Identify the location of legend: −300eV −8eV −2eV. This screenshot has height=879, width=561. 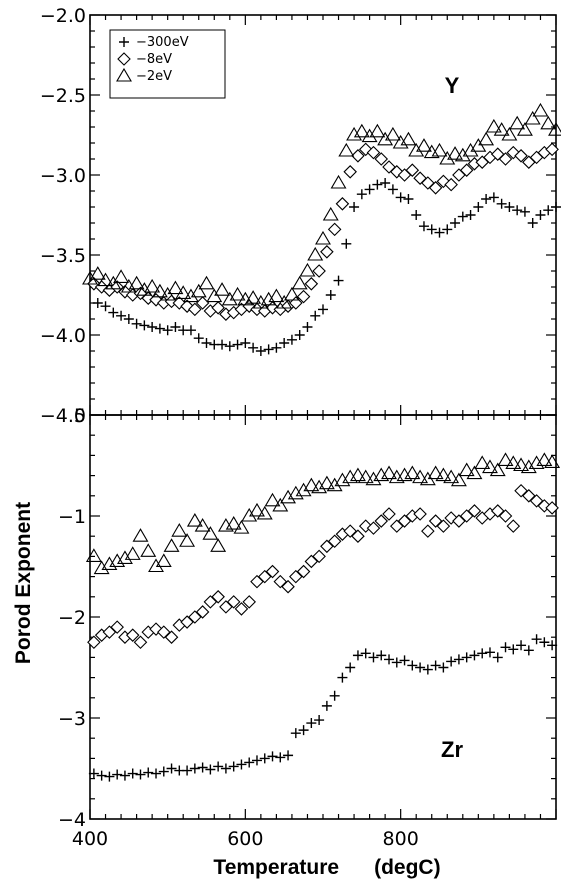
(167, 64).